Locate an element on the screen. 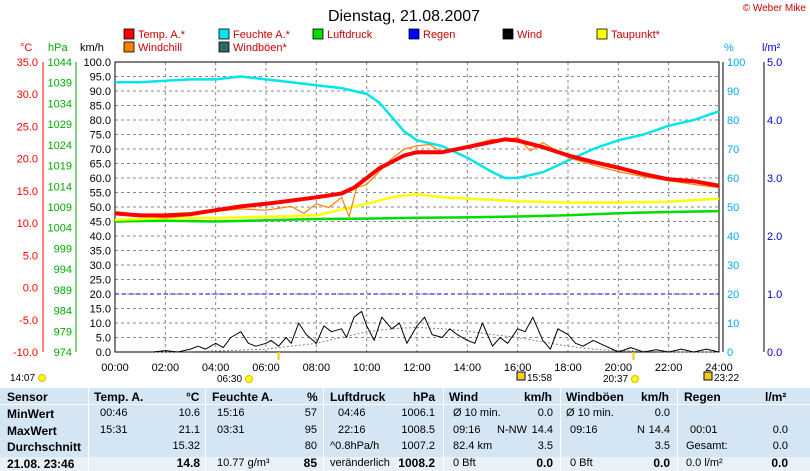  row-current-label: 21.08. 23:46 is located at coordinates (41, 464).